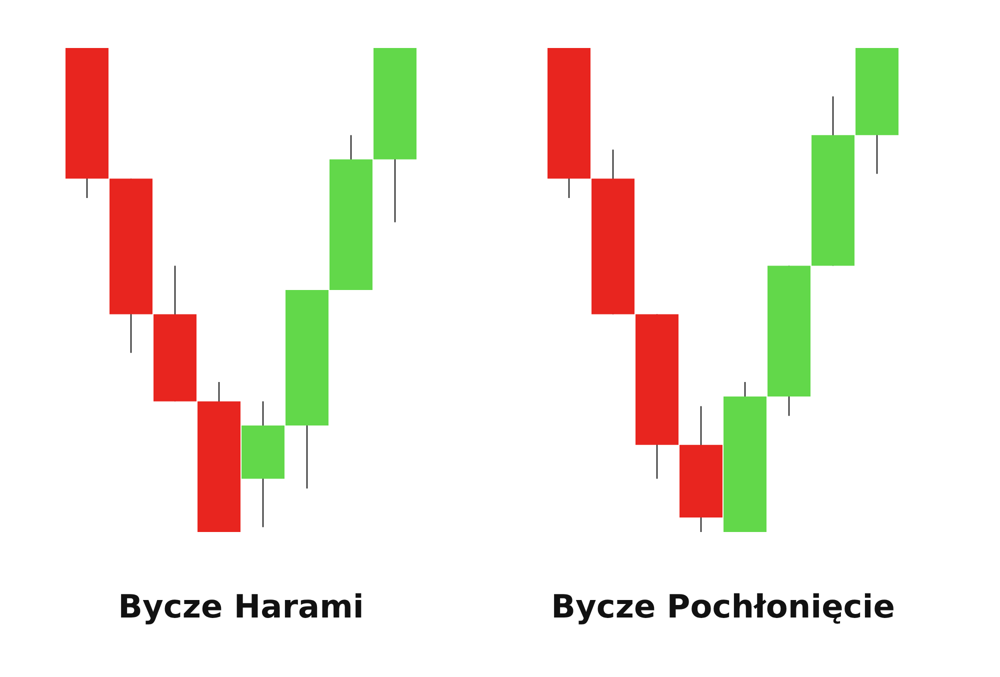 The width and height of the screenshot is (1000, 677). I want to click on text: Bycze Harami, so click(241, 607).